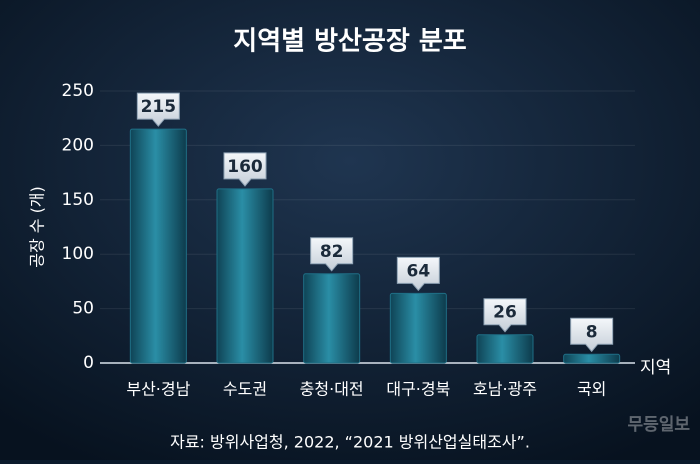 The height and width of the screenshot is (464, 700). I want to click on value-label: 82, so click(332, 252).